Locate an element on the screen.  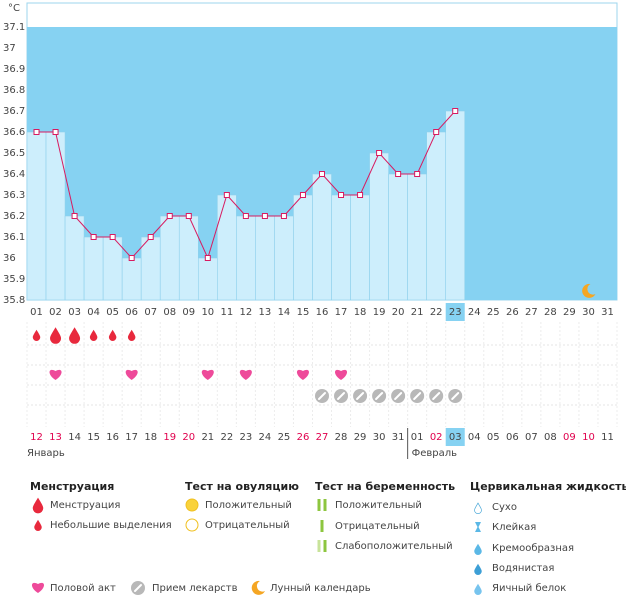
calendar-date: 14 is located at coordinates (74, 437).